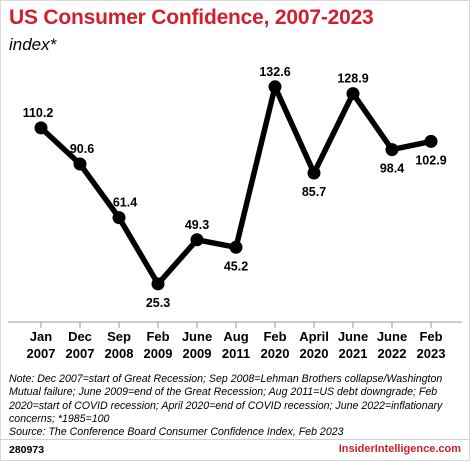 This screenshot has width=470, height=461. Describe the element at coordinates (431, 353) in the screenshot. I see `x-tick-label-year: 2023` at that location.